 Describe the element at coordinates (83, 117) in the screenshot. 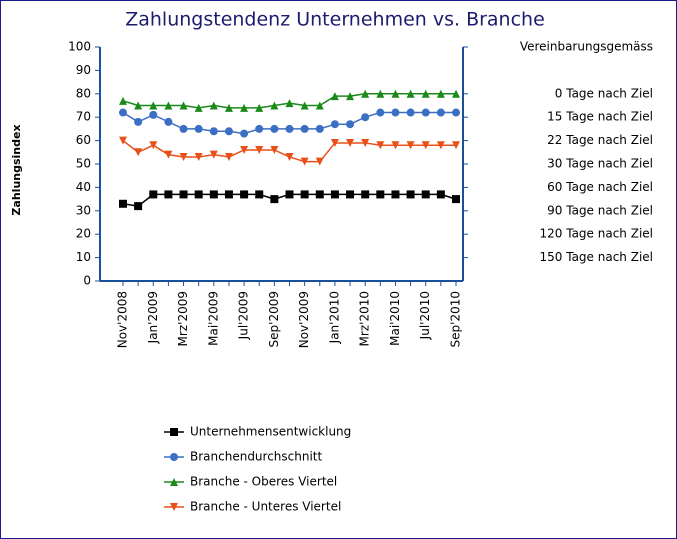

I see `y-tick-label: 70` at that location.